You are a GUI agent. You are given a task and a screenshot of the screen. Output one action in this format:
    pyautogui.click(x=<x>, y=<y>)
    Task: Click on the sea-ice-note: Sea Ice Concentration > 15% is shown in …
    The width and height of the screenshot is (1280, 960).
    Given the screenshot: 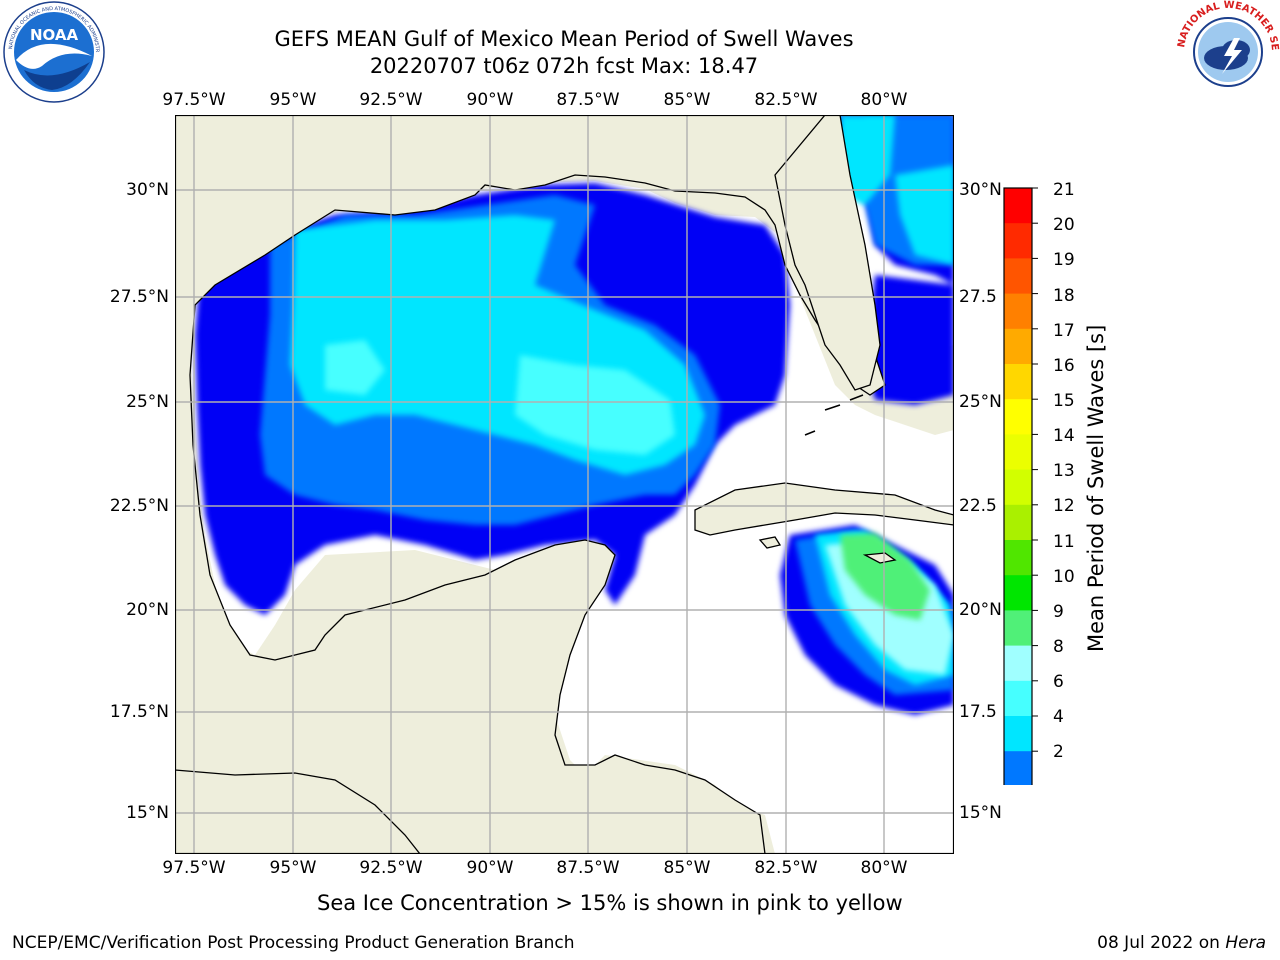 What is the action you would take?
    pyautogui.click(x=610, y=903)
    